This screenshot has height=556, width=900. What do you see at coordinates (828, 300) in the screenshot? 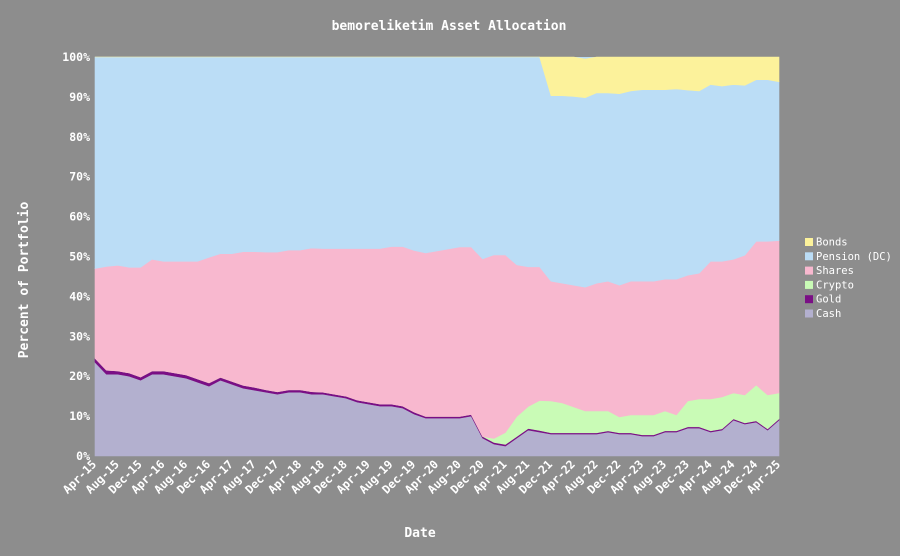
I see `legend-label: Gold` at bounding box center [828, 300].